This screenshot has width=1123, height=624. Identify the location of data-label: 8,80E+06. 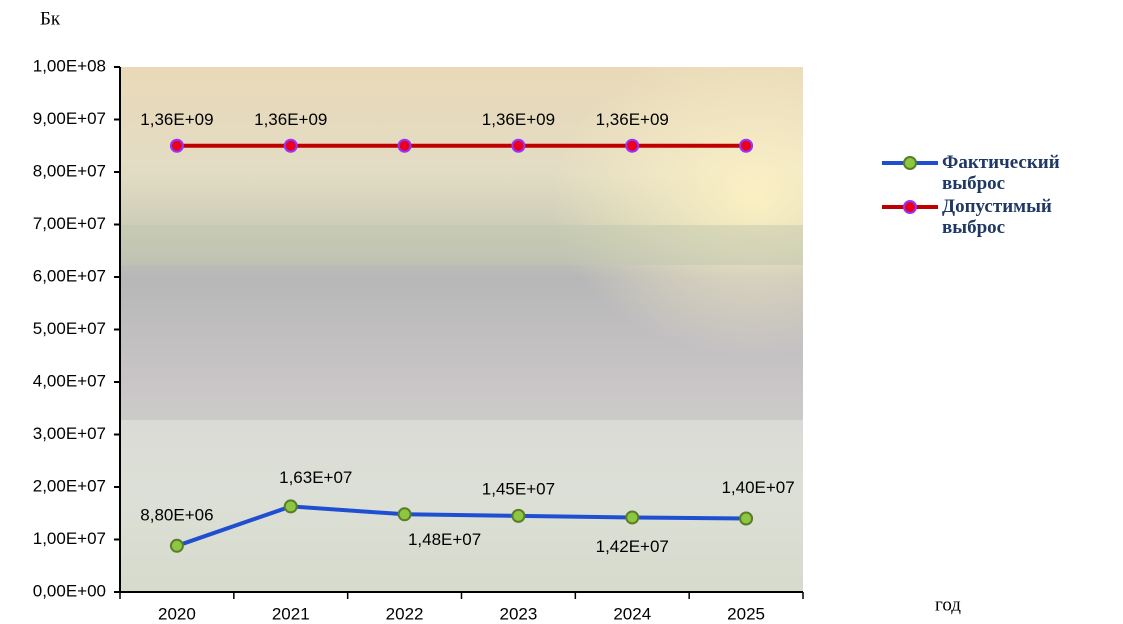
(176, 514).